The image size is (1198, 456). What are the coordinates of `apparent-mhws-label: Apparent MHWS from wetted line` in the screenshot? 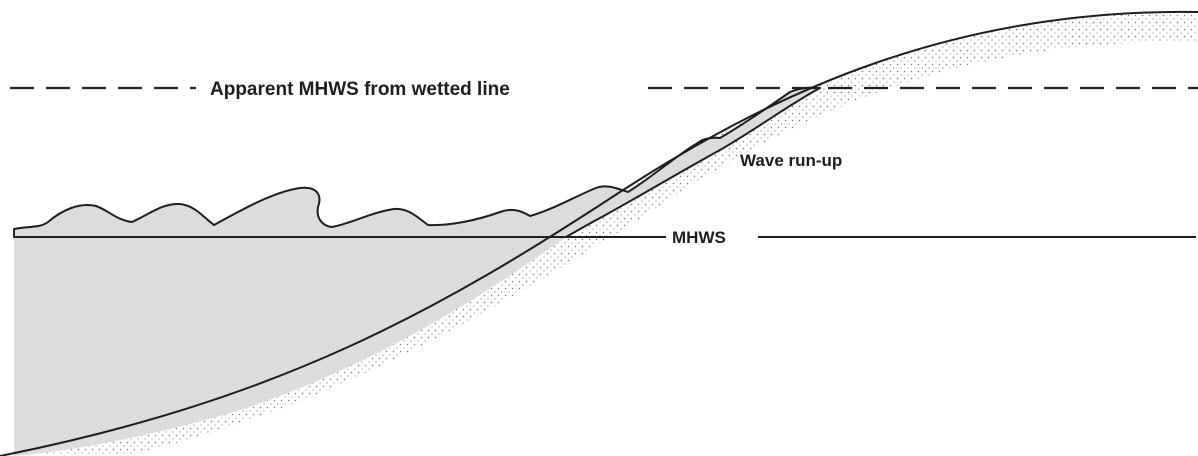 It's located at (360, 89).